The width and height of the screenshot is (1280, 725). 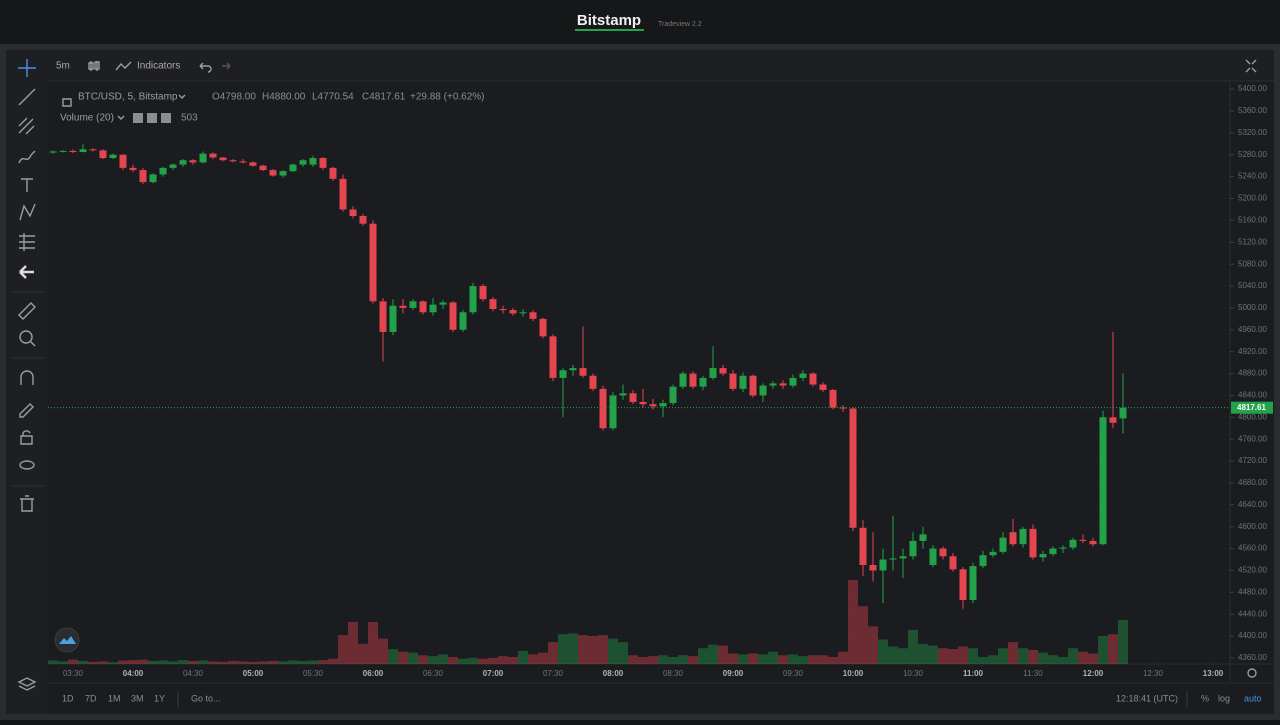 What do you see at coordinates (27, 311) in the screenshot?
I see `measure-tool` at bounding box center [27, 311].